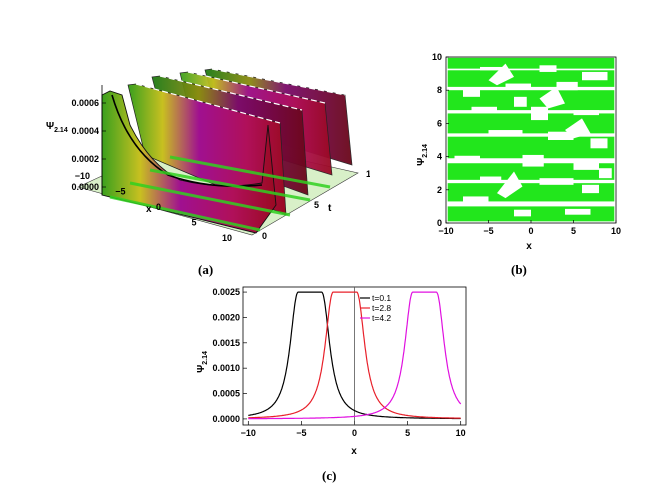 This screenshot has height=491, width=667. I want to click on contour-x-tick-label: 10, so click(616, 231).